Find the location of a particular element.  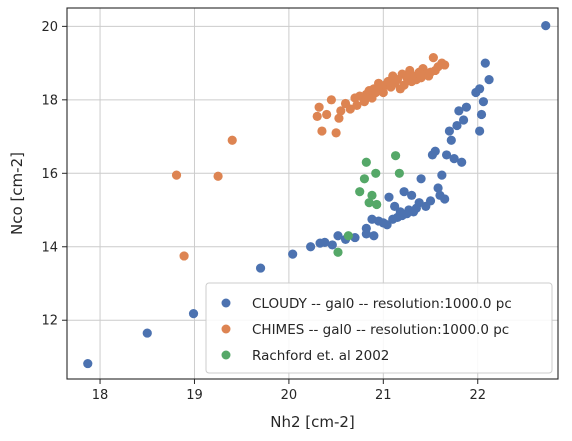

legend-label-chimes: CHIMES -- gal0 -- resolution:1000.0 pc is located at coordinates (380, 330).